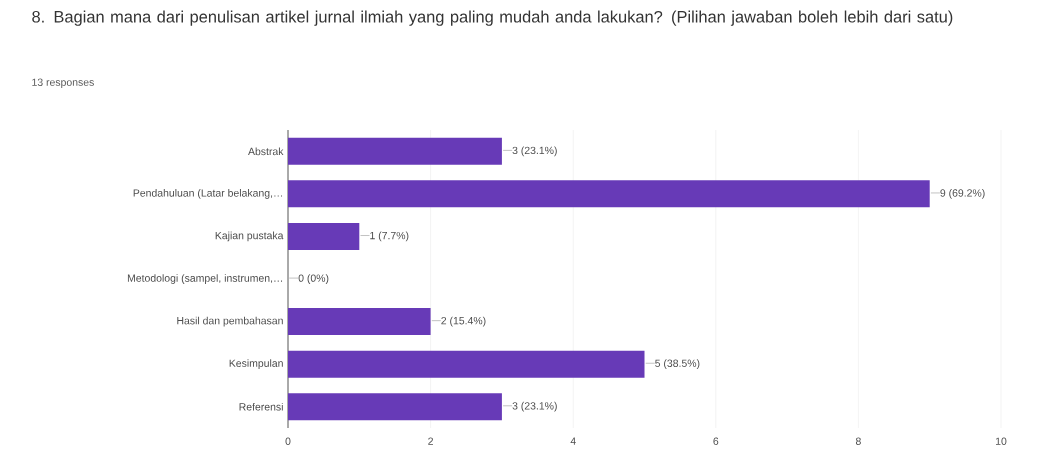  I want to click on x-tick-label: 0, so click(288, 441).